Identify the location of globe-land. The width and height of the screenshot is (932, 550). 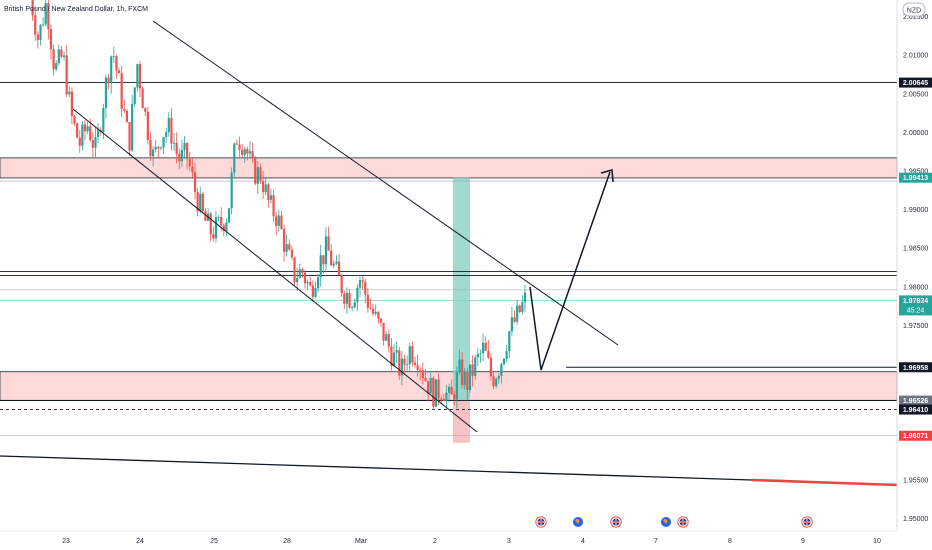
(665, 521).